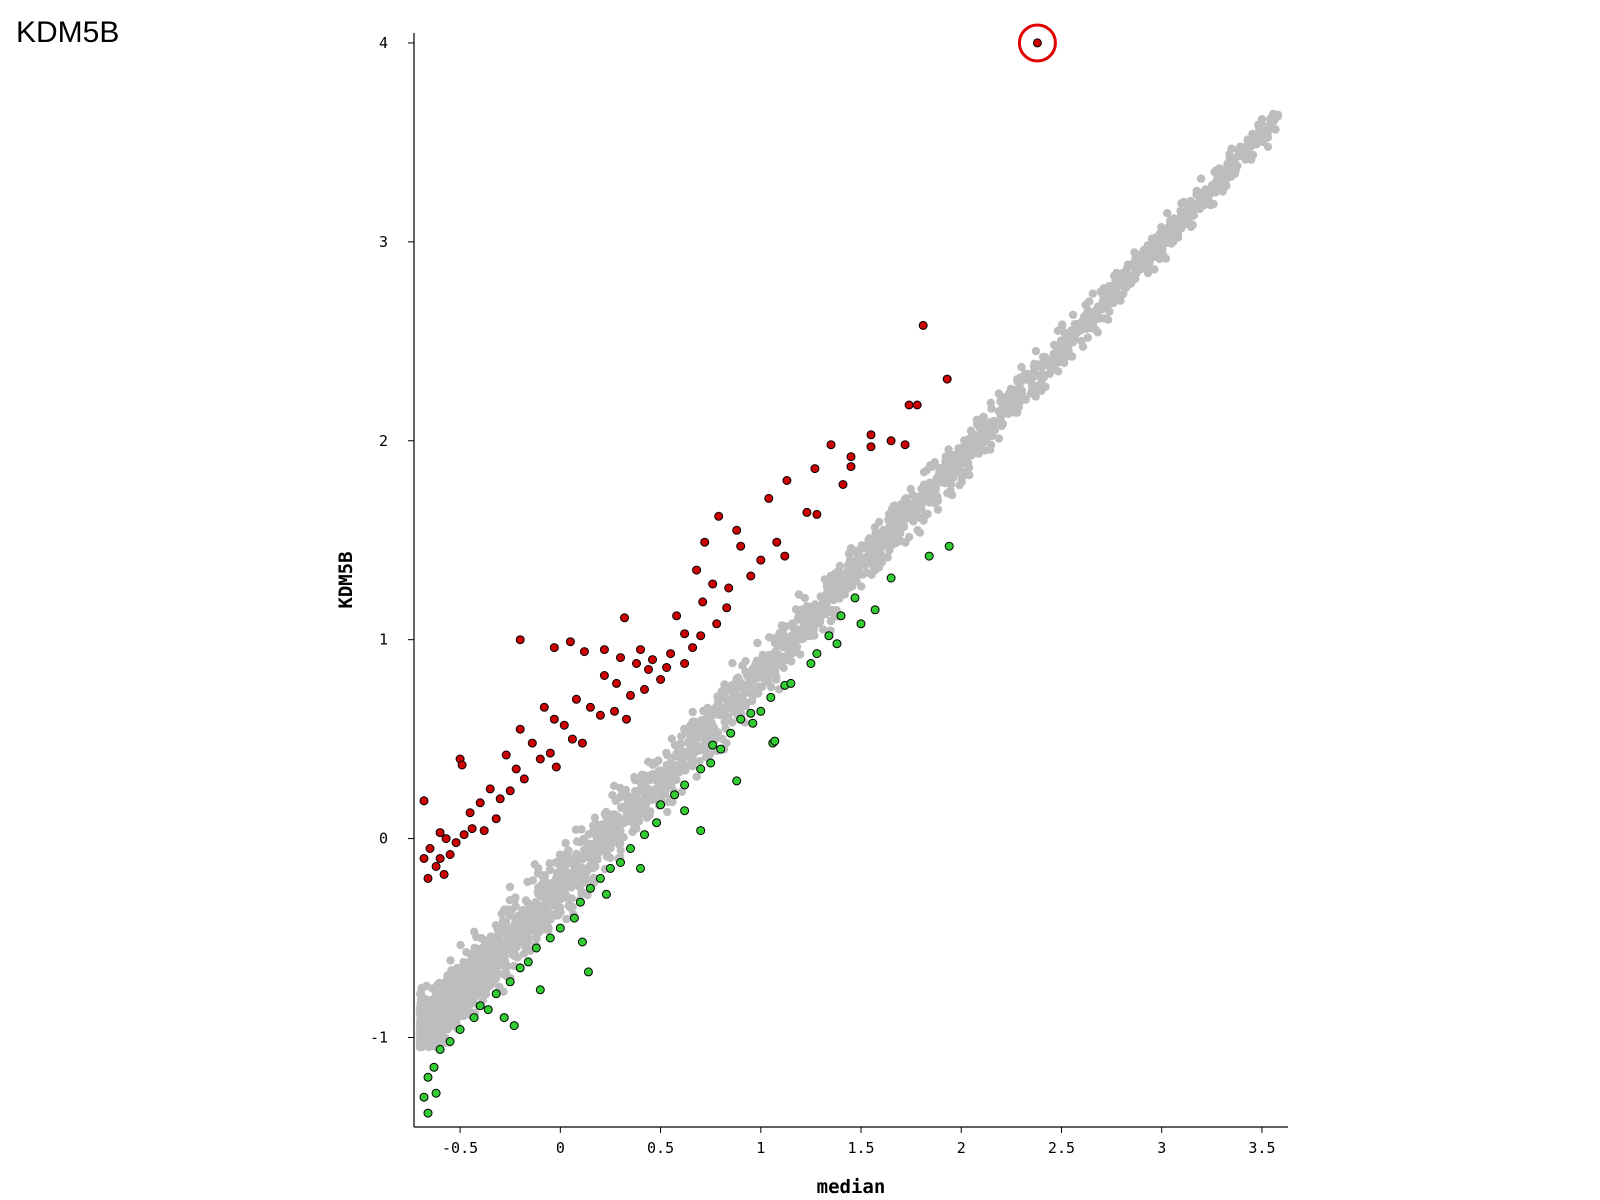 Image resolution: width=1600 pixels, height=1200 pixels. What do you see at coordinates (392, 540) in the screenshot?
I see `y-axis-ticks: -1 0 1 2 3 4` at bounding box center [392, 540].